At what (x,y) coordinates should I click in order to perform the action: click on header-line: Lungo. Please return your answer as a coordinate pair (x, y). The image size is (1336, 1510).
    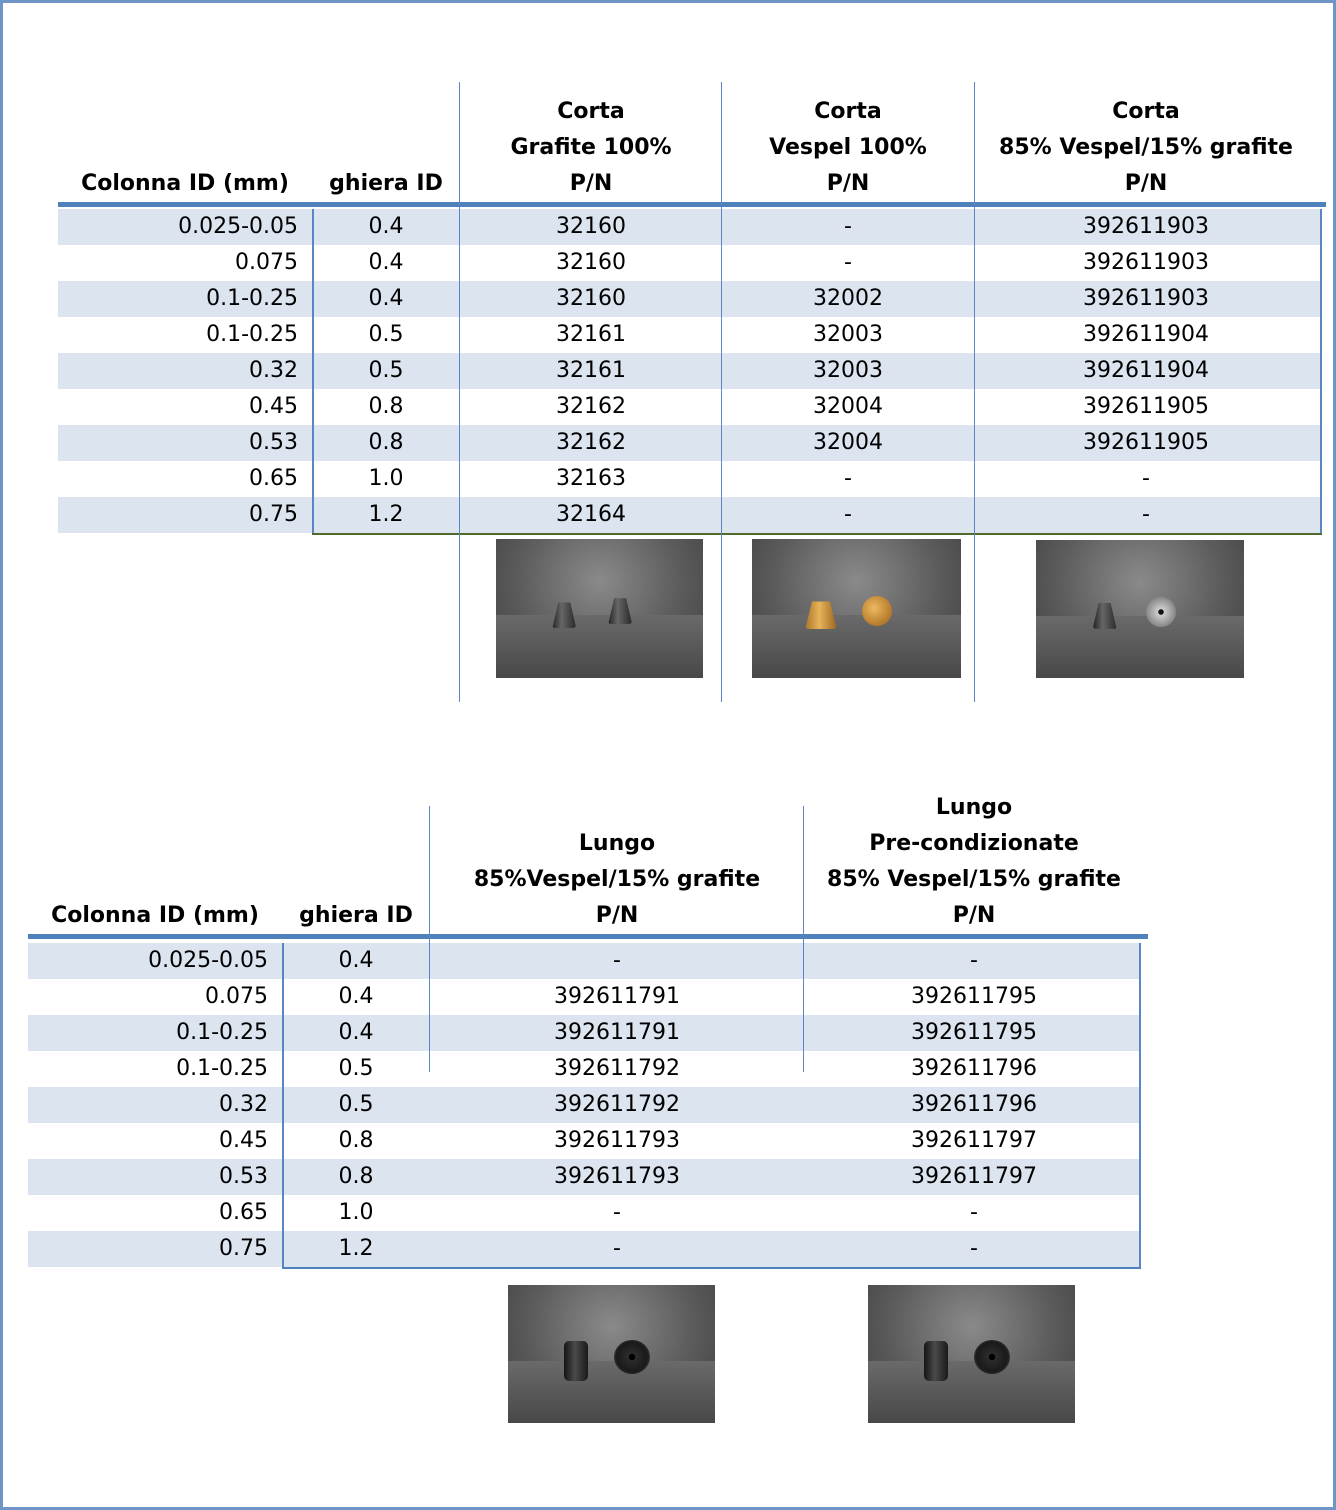
    Looking at the image, I should click on (617, 843).